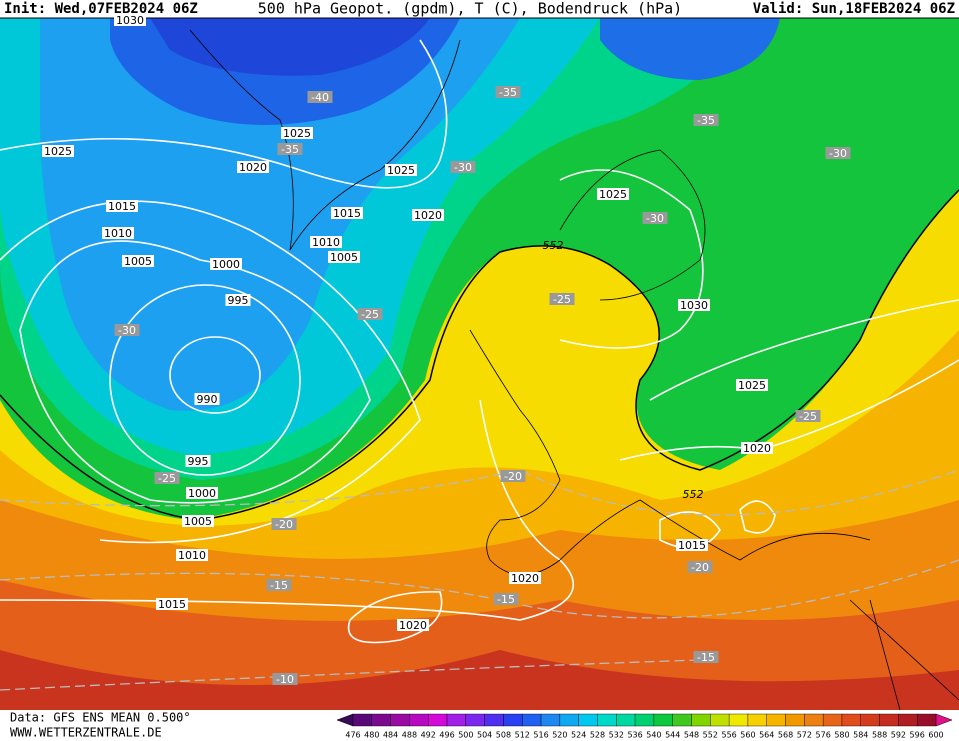  Describe the element at coordinates (503, 735) in the screenshot. I see `colorbar-label: 508` at that location.